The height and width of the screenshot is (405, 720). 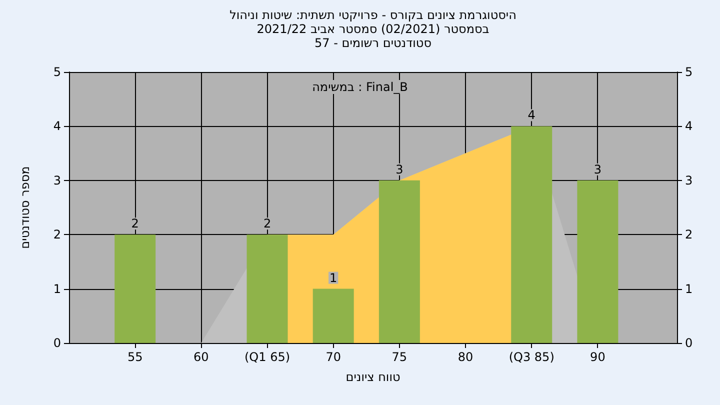 What do you see at coordinates (57, 72) in the screenshot?
I see `y-tick-label: 5` at bounding box center [57, 72].